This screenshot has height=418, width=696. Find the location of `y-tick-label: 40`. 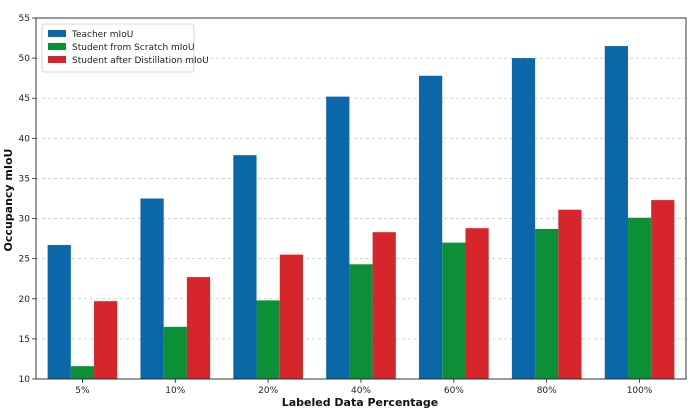

y-tick-label: 40 is located at coordinates (25, 139).